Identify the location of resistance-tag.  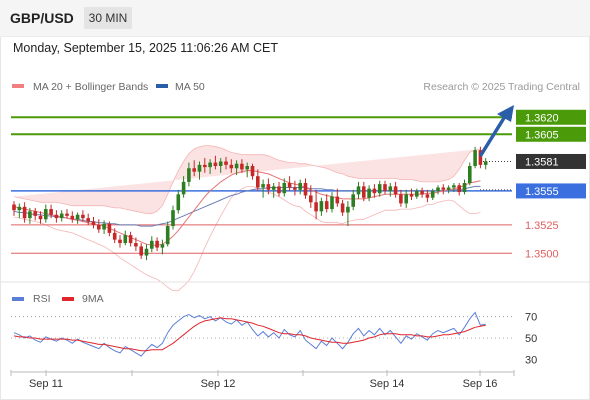
(551, 117).